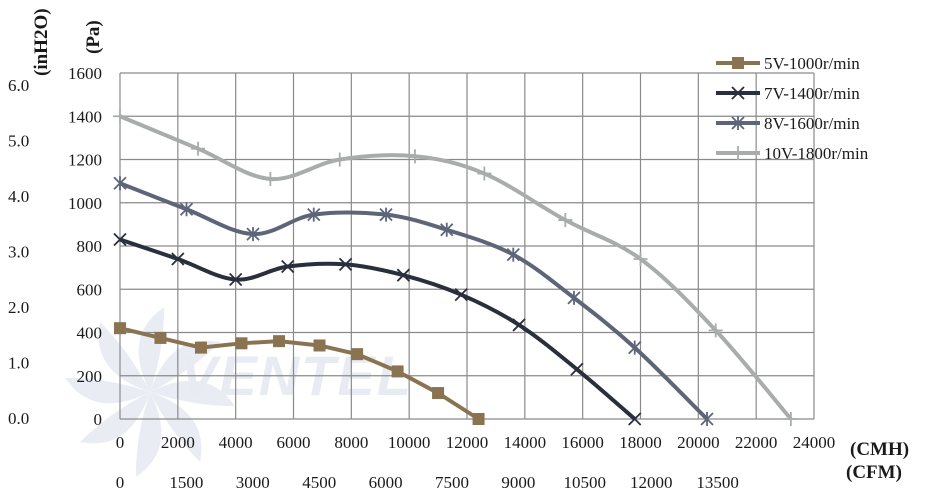 Image resolution: width=941 pixels, height=504 pixels. I want to click on y-tick-label-pa: 400, so click(90, 333).